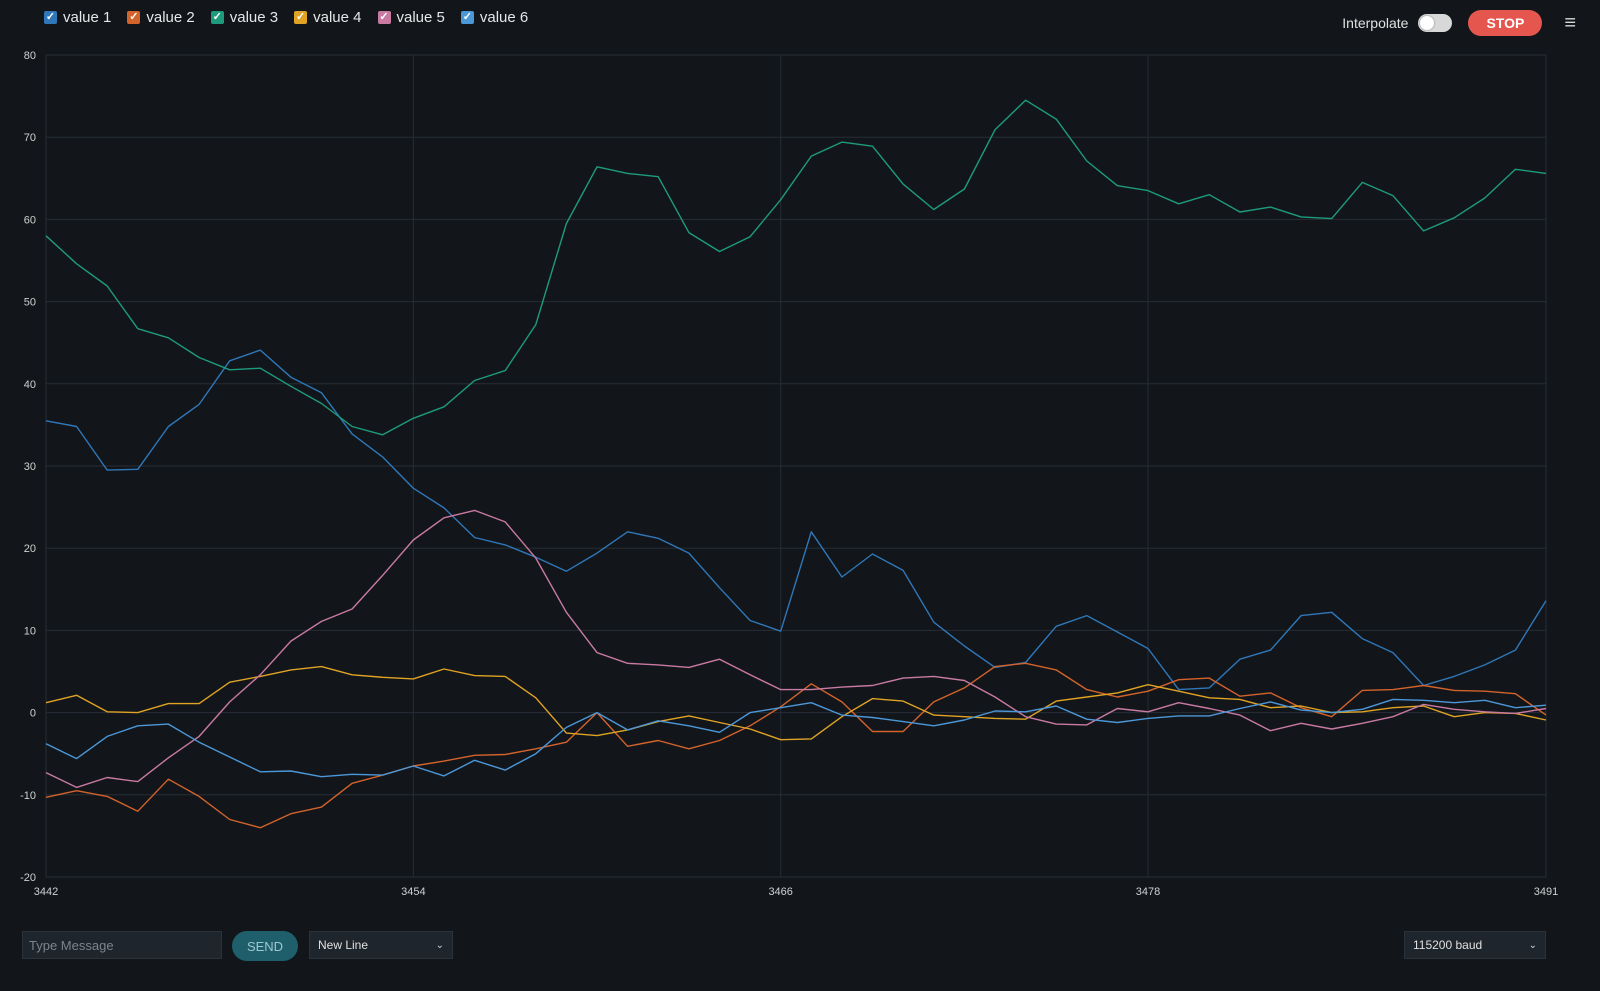  I want to click on message-input, so click(122, 945).